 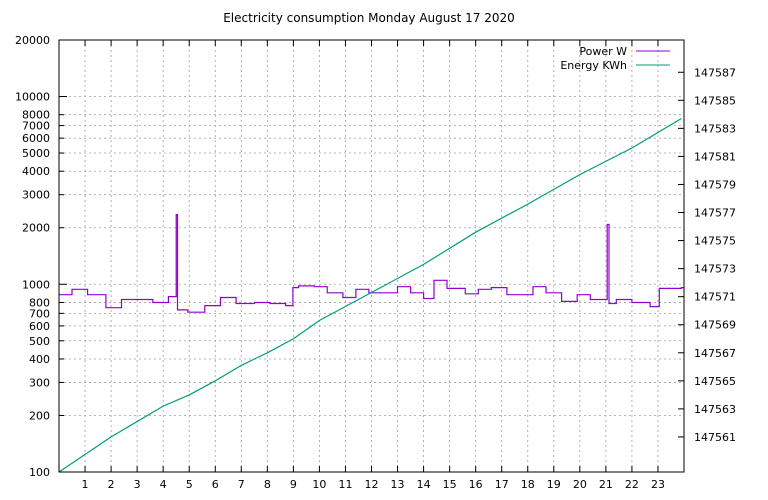 I want to click on y-left-tick-label: 20000, so click(x=32, y=40).